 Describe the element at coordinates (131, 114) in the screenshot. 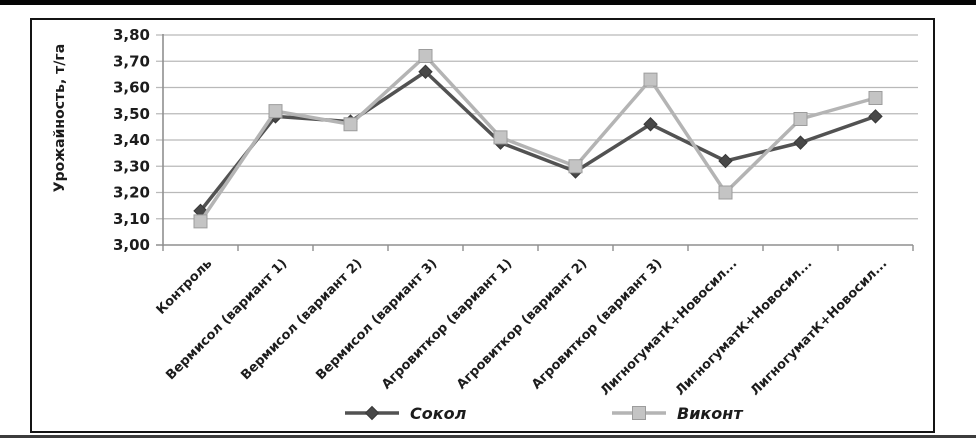

I see `y-tick-label: 3,50` at that location.